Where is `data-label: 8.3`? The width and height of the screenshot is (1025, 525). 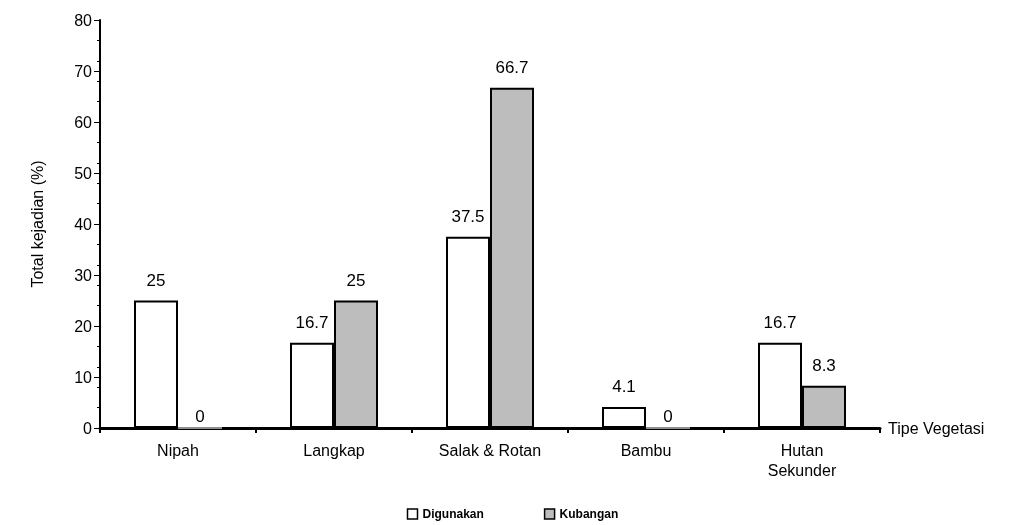
data-label: 8.3 is located at coordinates (824, 365).